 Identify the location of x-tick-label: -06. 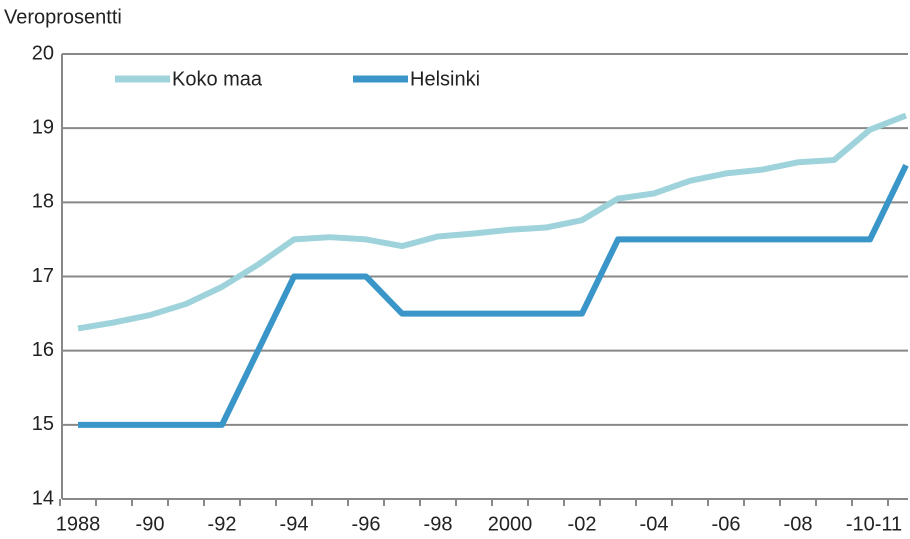
(726, 524).